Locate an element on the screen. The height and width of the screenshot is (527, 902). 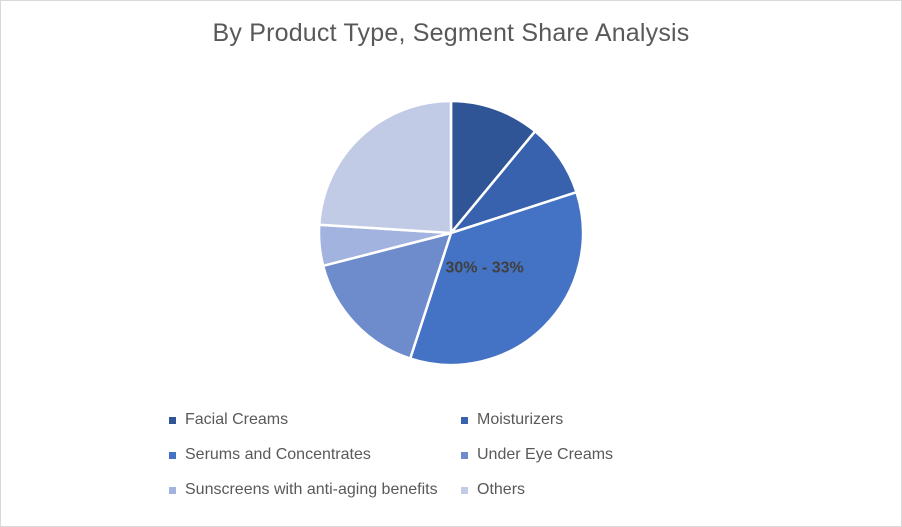
data-label: 30% - 33% is located at coordinates (484, 268).